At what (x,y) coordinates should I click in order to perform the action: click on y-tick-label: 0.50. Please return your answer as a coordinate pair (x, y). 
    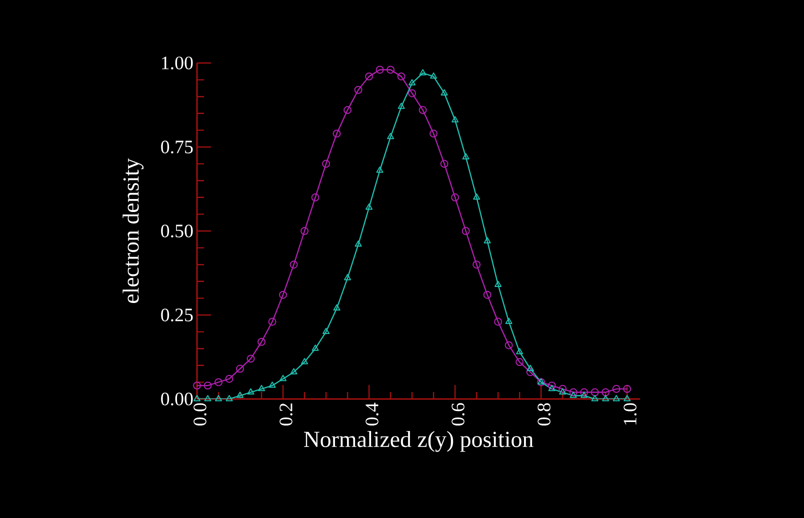
    Looking at the image, I should click on (177, 231).